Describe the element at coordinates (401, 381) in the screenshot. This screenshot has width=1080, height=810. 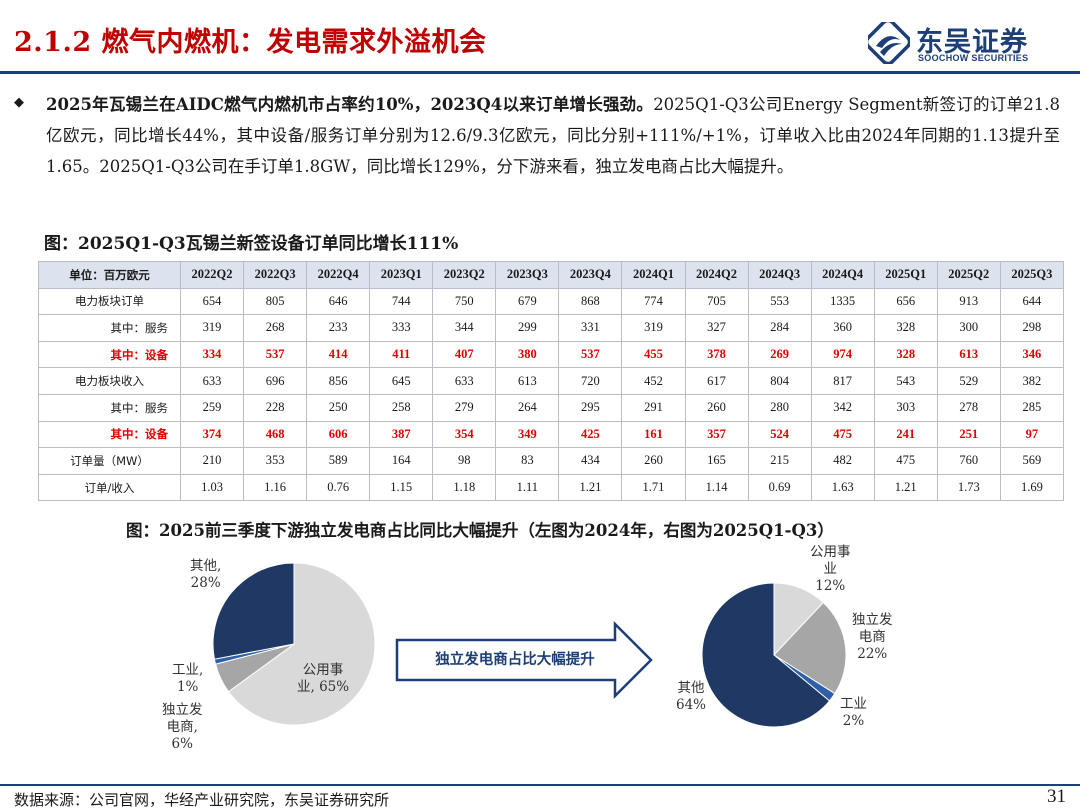
I see `table-cell: 645` at that location.